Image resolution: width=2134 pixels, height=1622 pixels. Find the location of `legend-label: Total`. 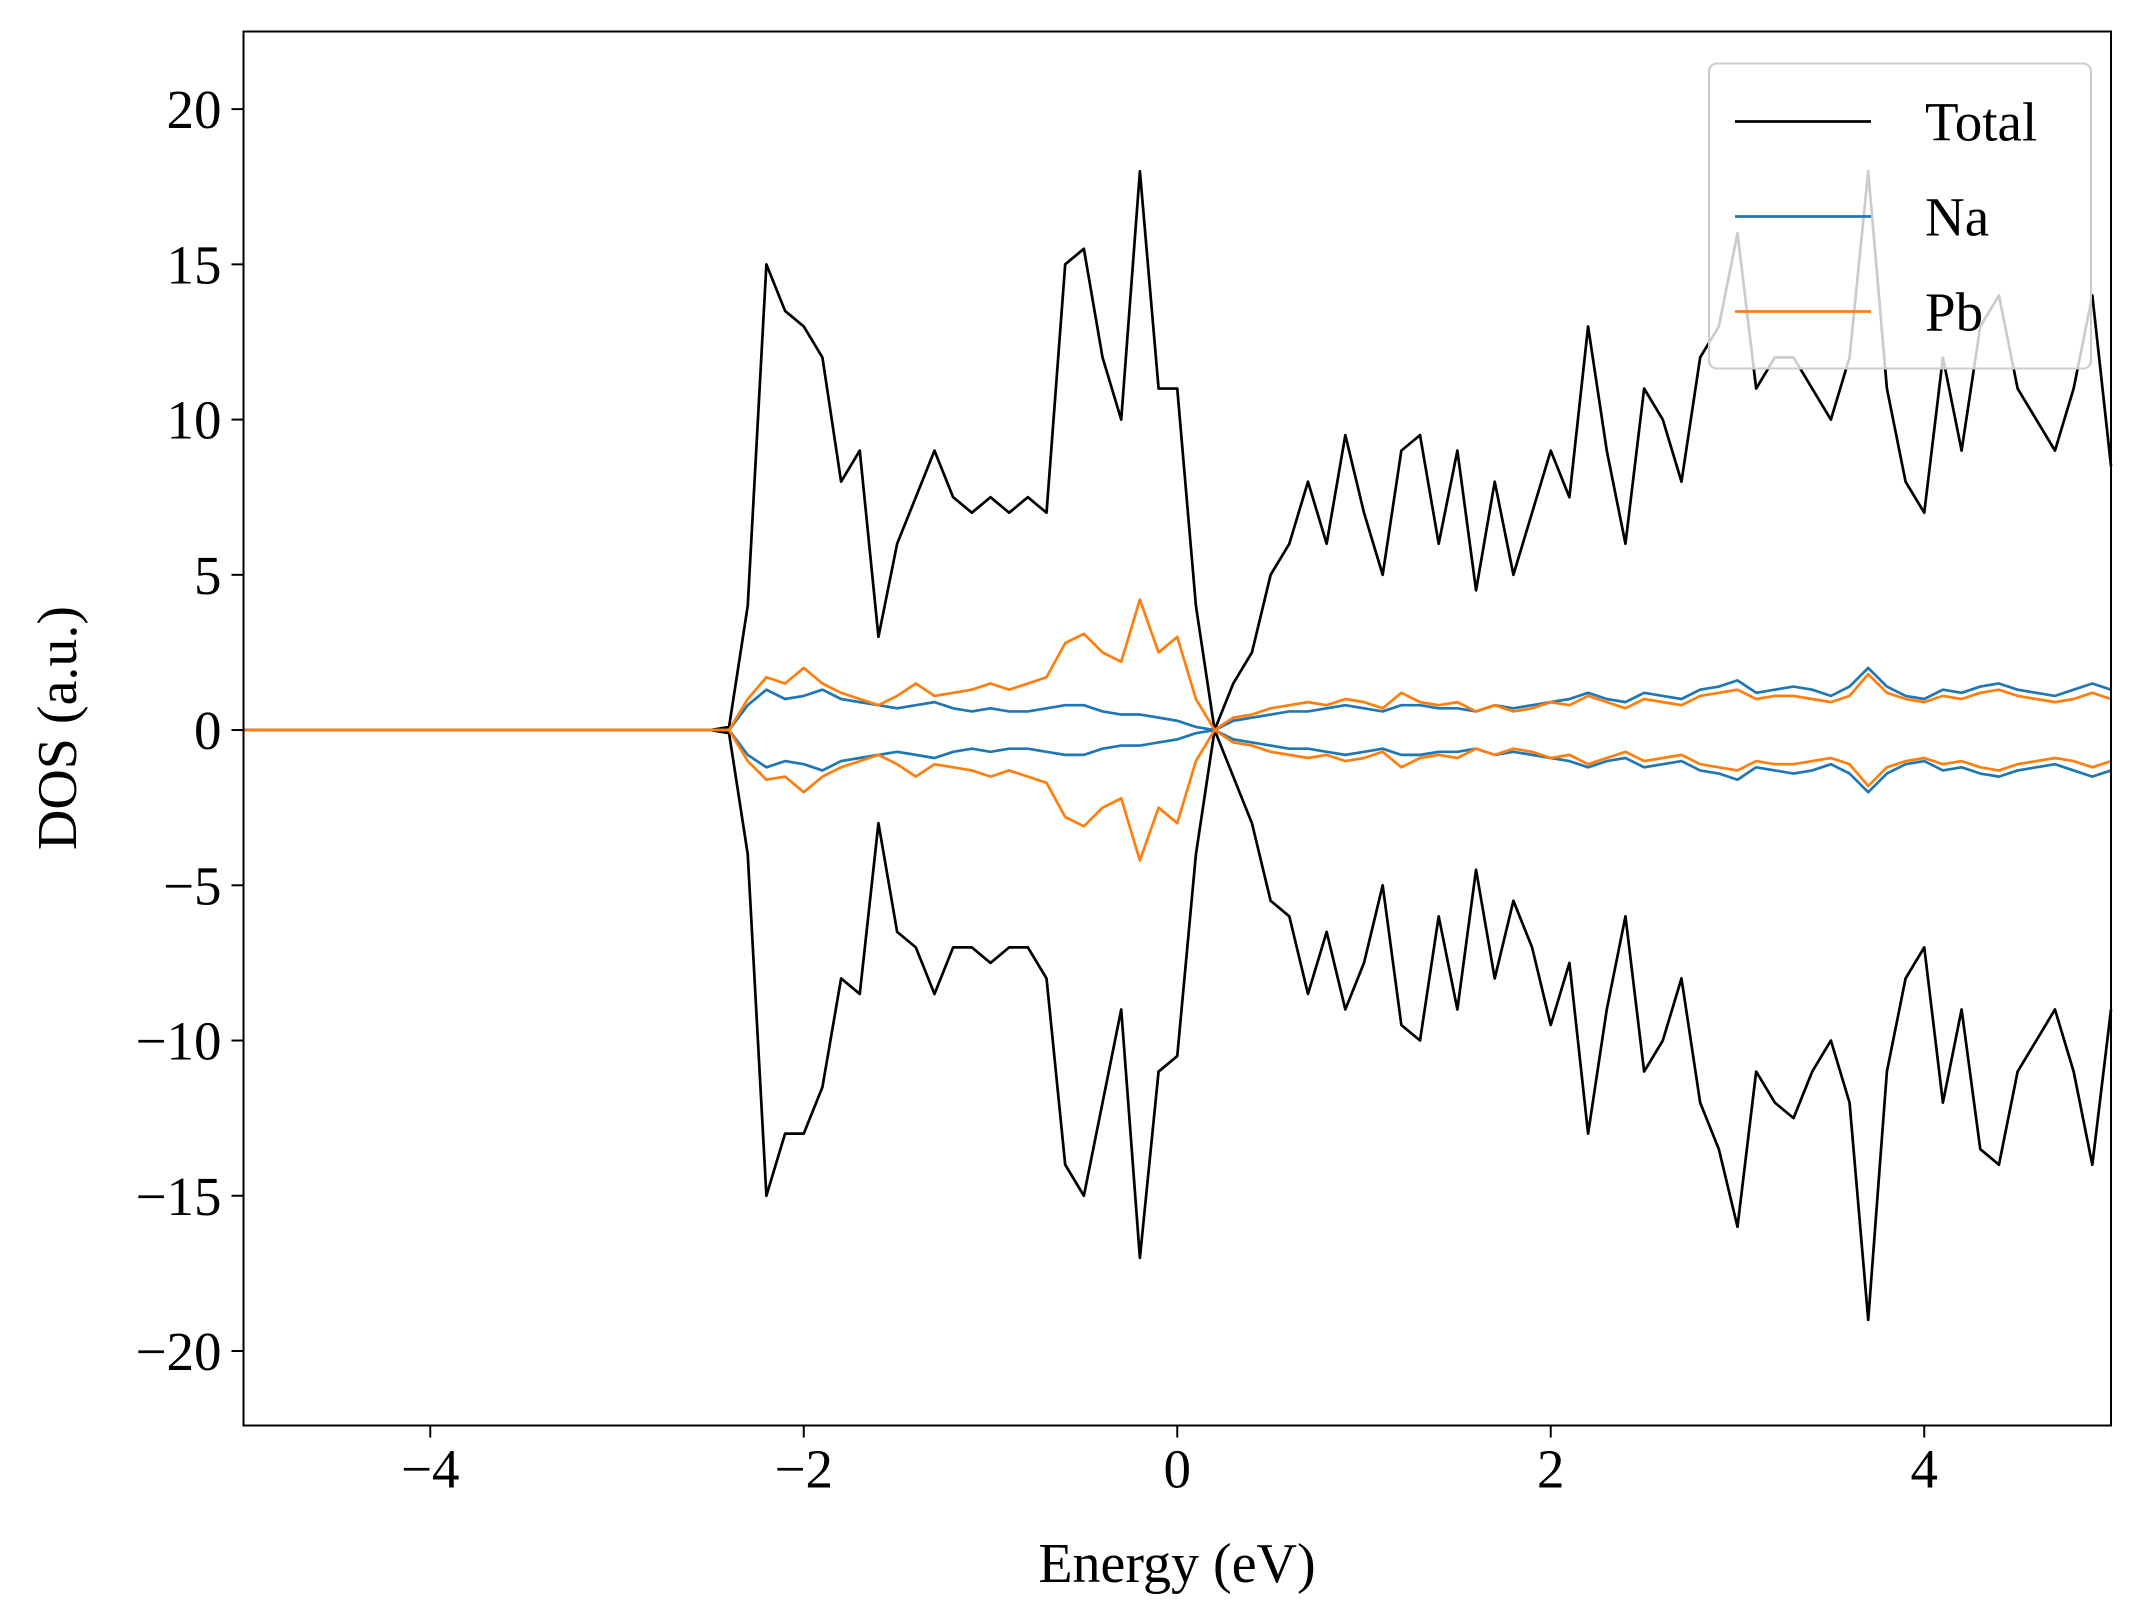

legend-label: Total is located at coordinates (1981, 122).